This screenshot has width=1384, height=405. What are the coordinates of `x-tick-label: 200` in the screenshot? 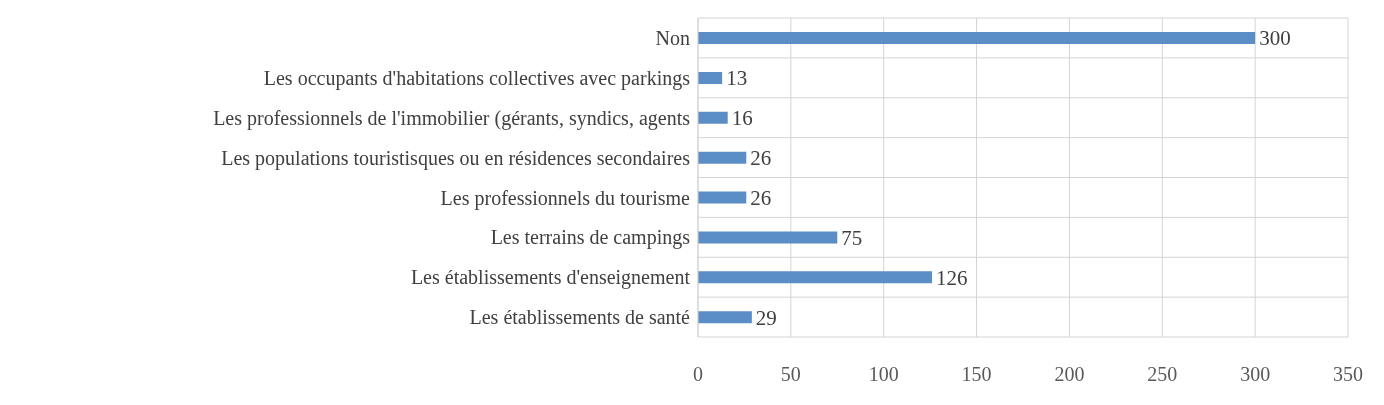 It's located at (1069, 374).